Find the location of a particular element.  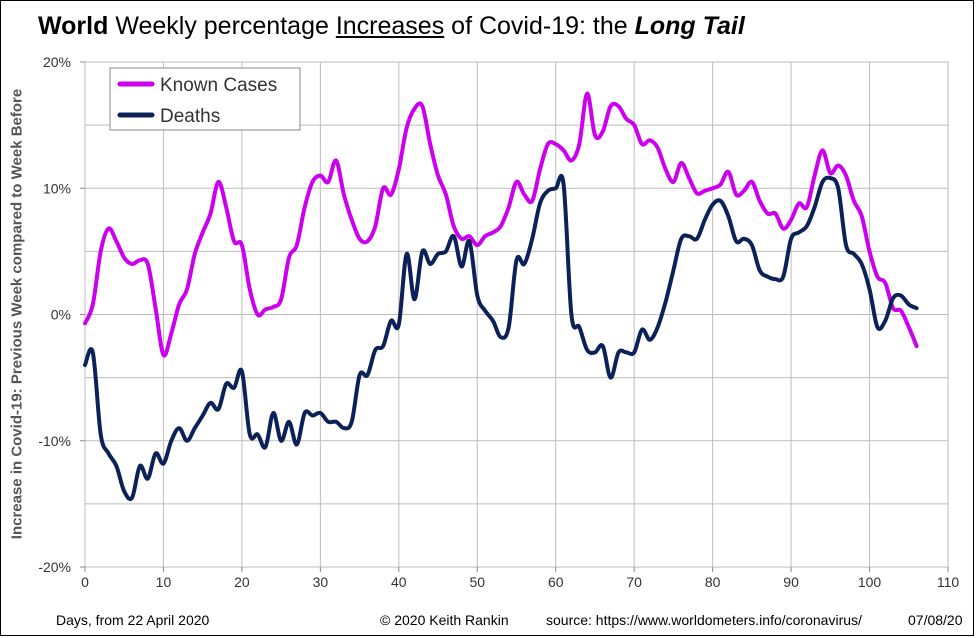

legend-box is located at coordinates (205, 99).